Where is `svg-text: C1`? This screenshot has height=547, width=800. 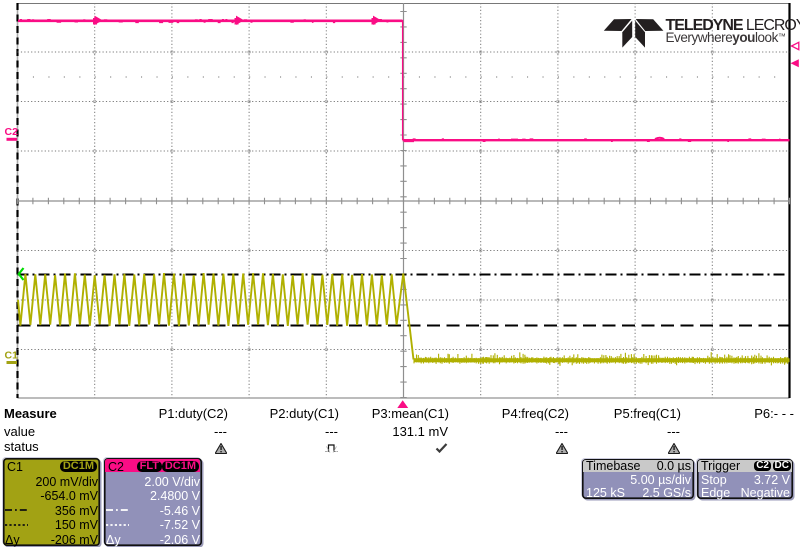 svg-text: C1 is located at coordinates (12, 355).